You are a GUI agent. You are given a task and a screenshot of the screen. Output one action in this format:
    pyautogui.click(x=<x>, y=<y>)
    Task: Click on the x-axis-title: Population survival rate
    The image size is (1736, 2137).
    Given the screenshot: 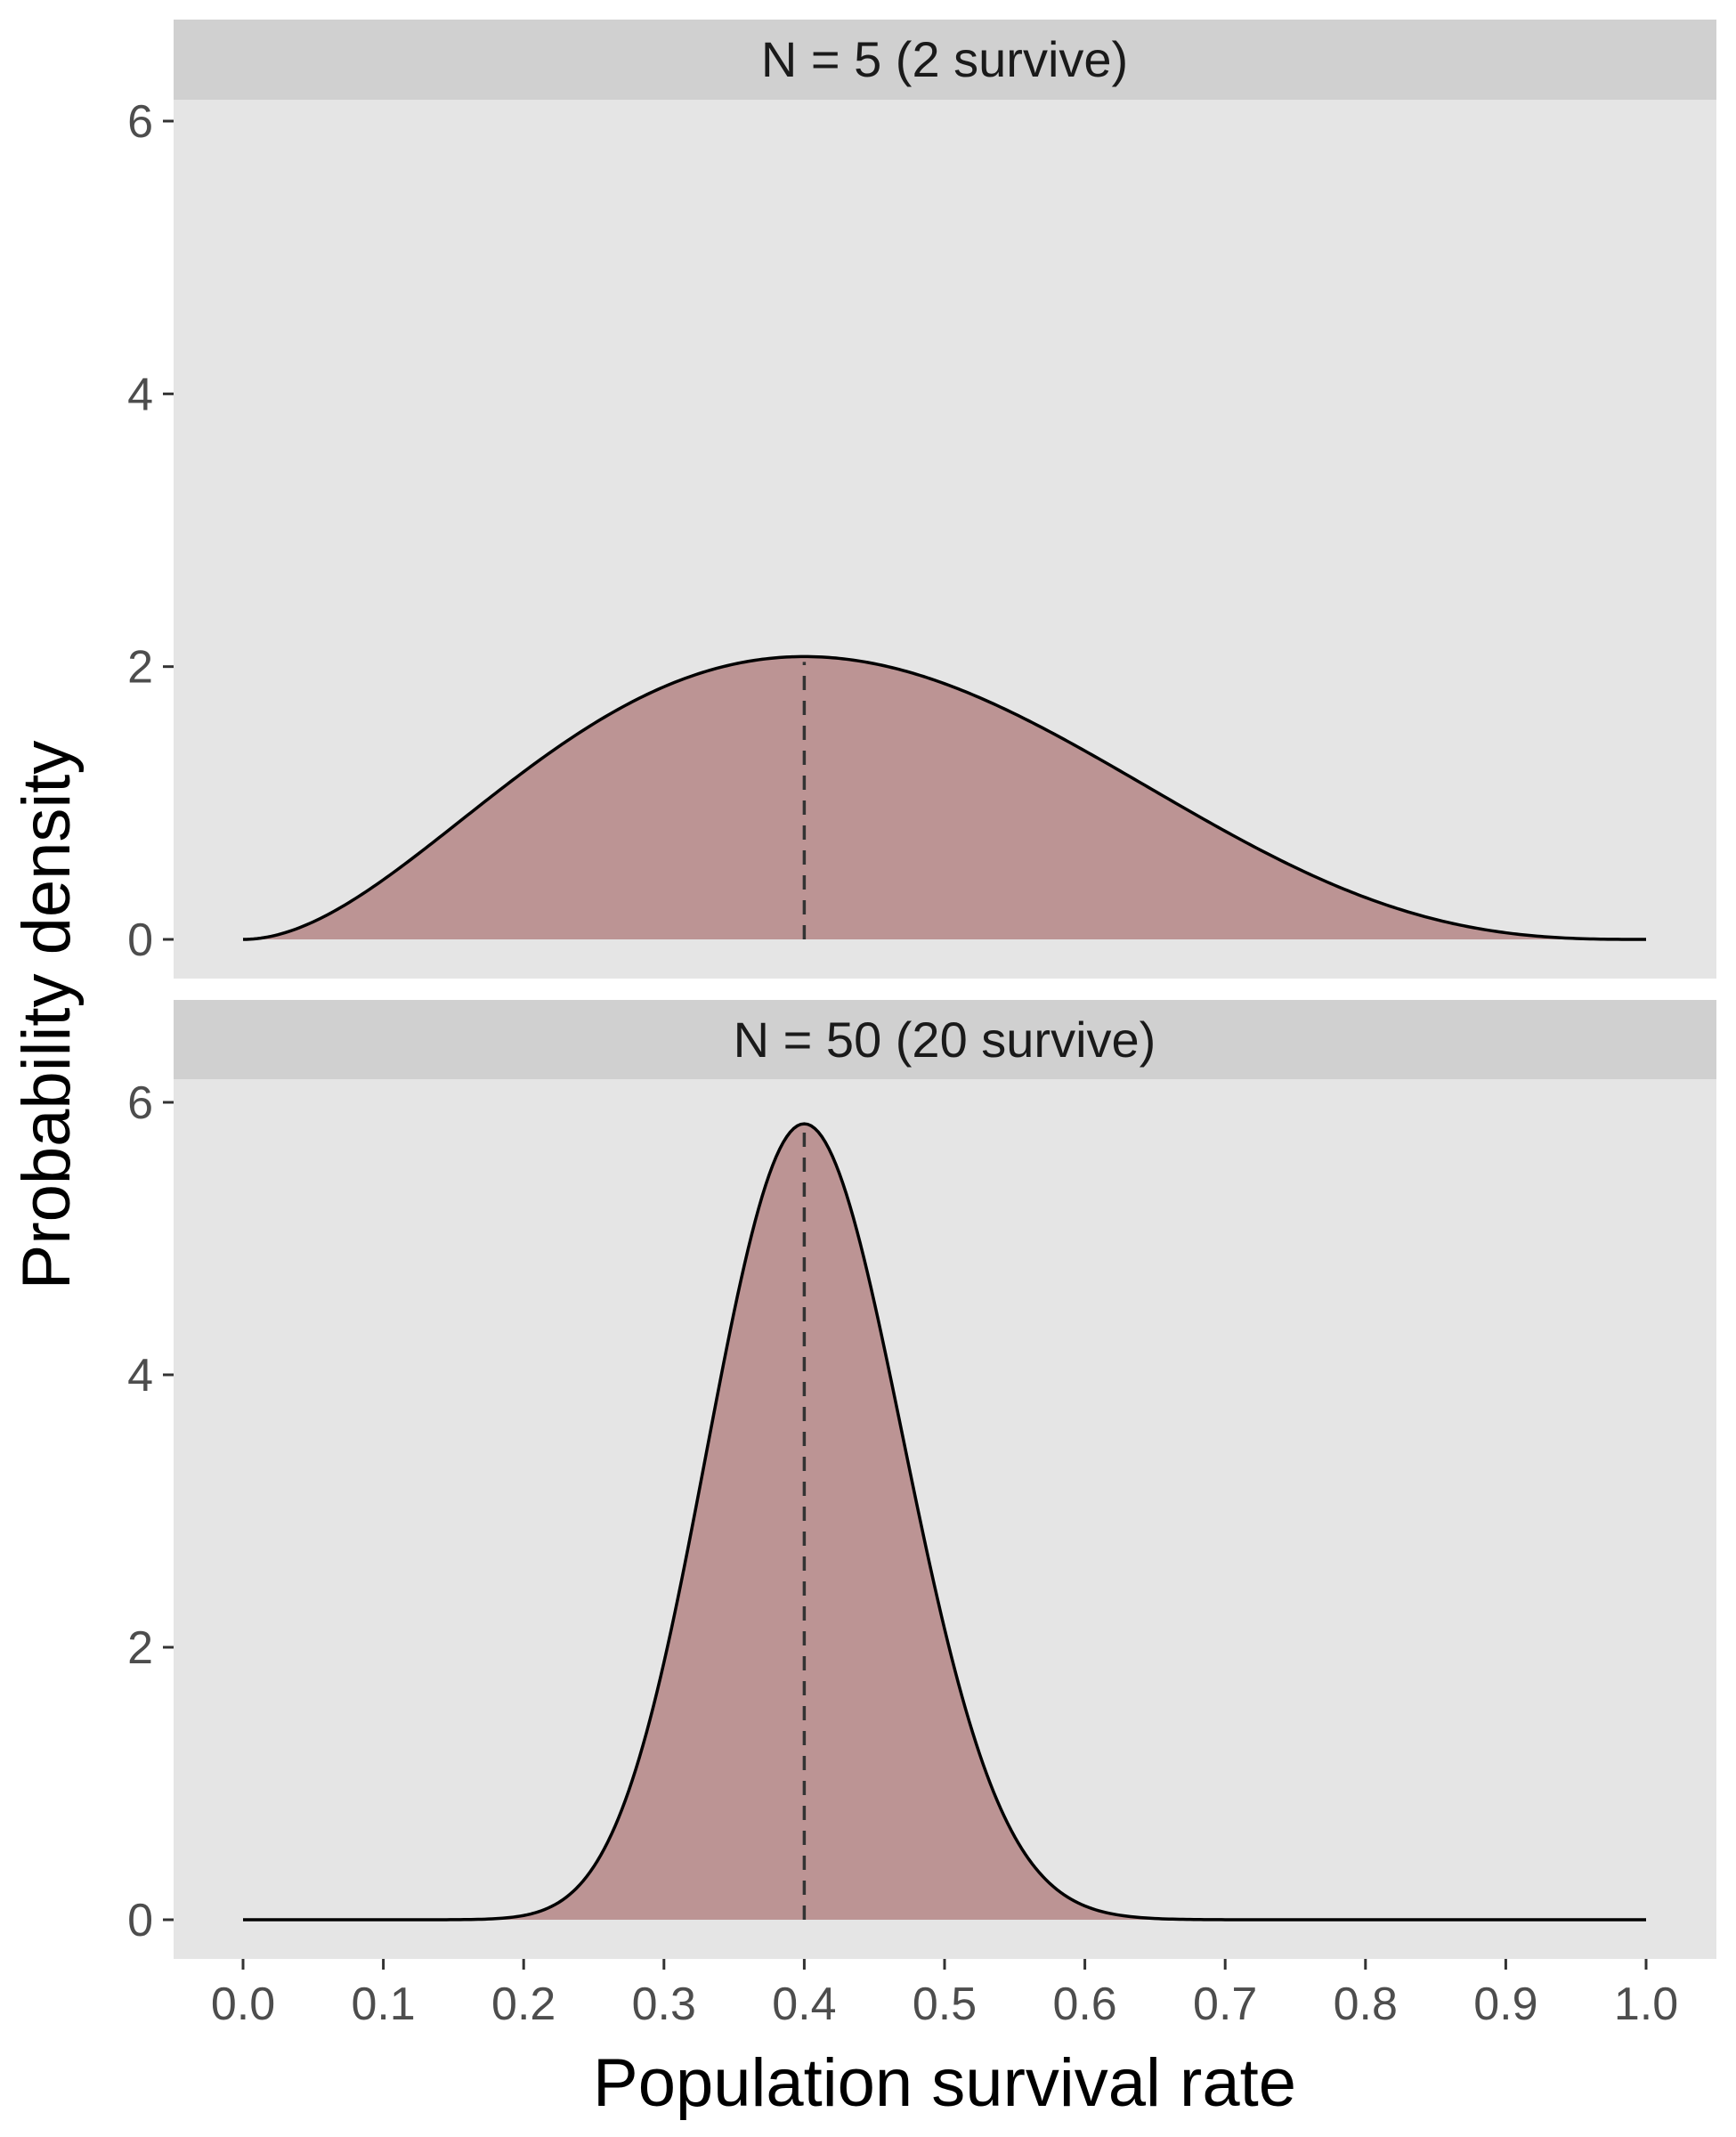 What is the action you would take?
    pyautogui.click(x=945, y=2083)
    